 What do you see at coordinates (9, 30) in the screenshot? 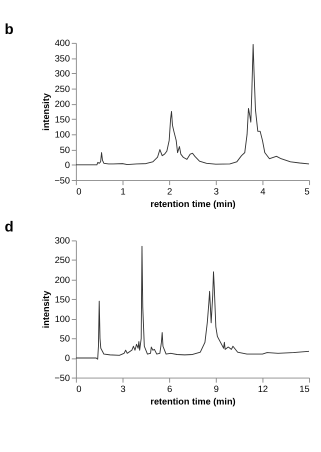
I see `chart-title: b` at bounding box center [9, 30].